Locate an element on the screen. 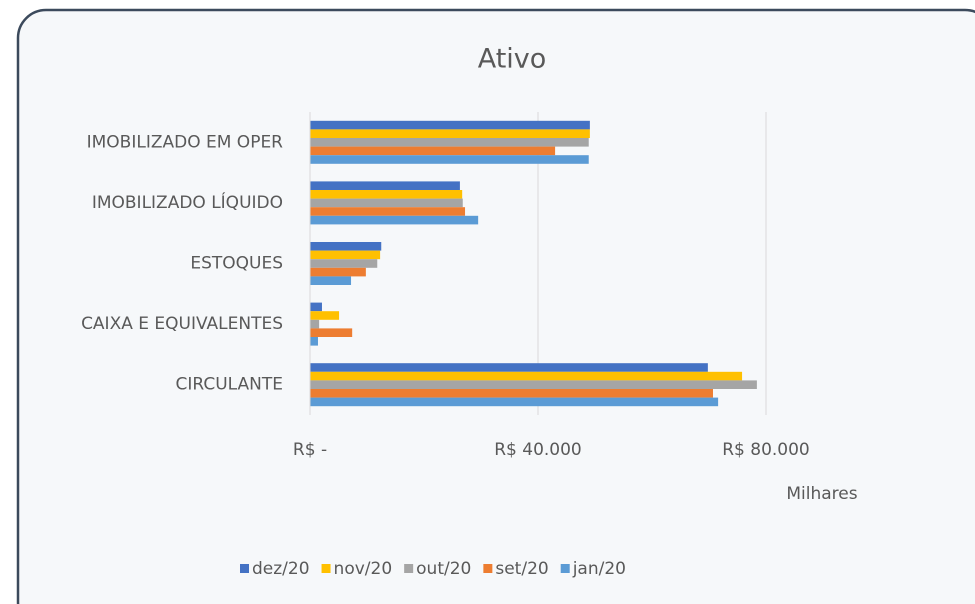 Image resolution: width=975 pixels, height=604 pixels. x-tick-label: R$ 80.000 is located at coordinates (766, 450).